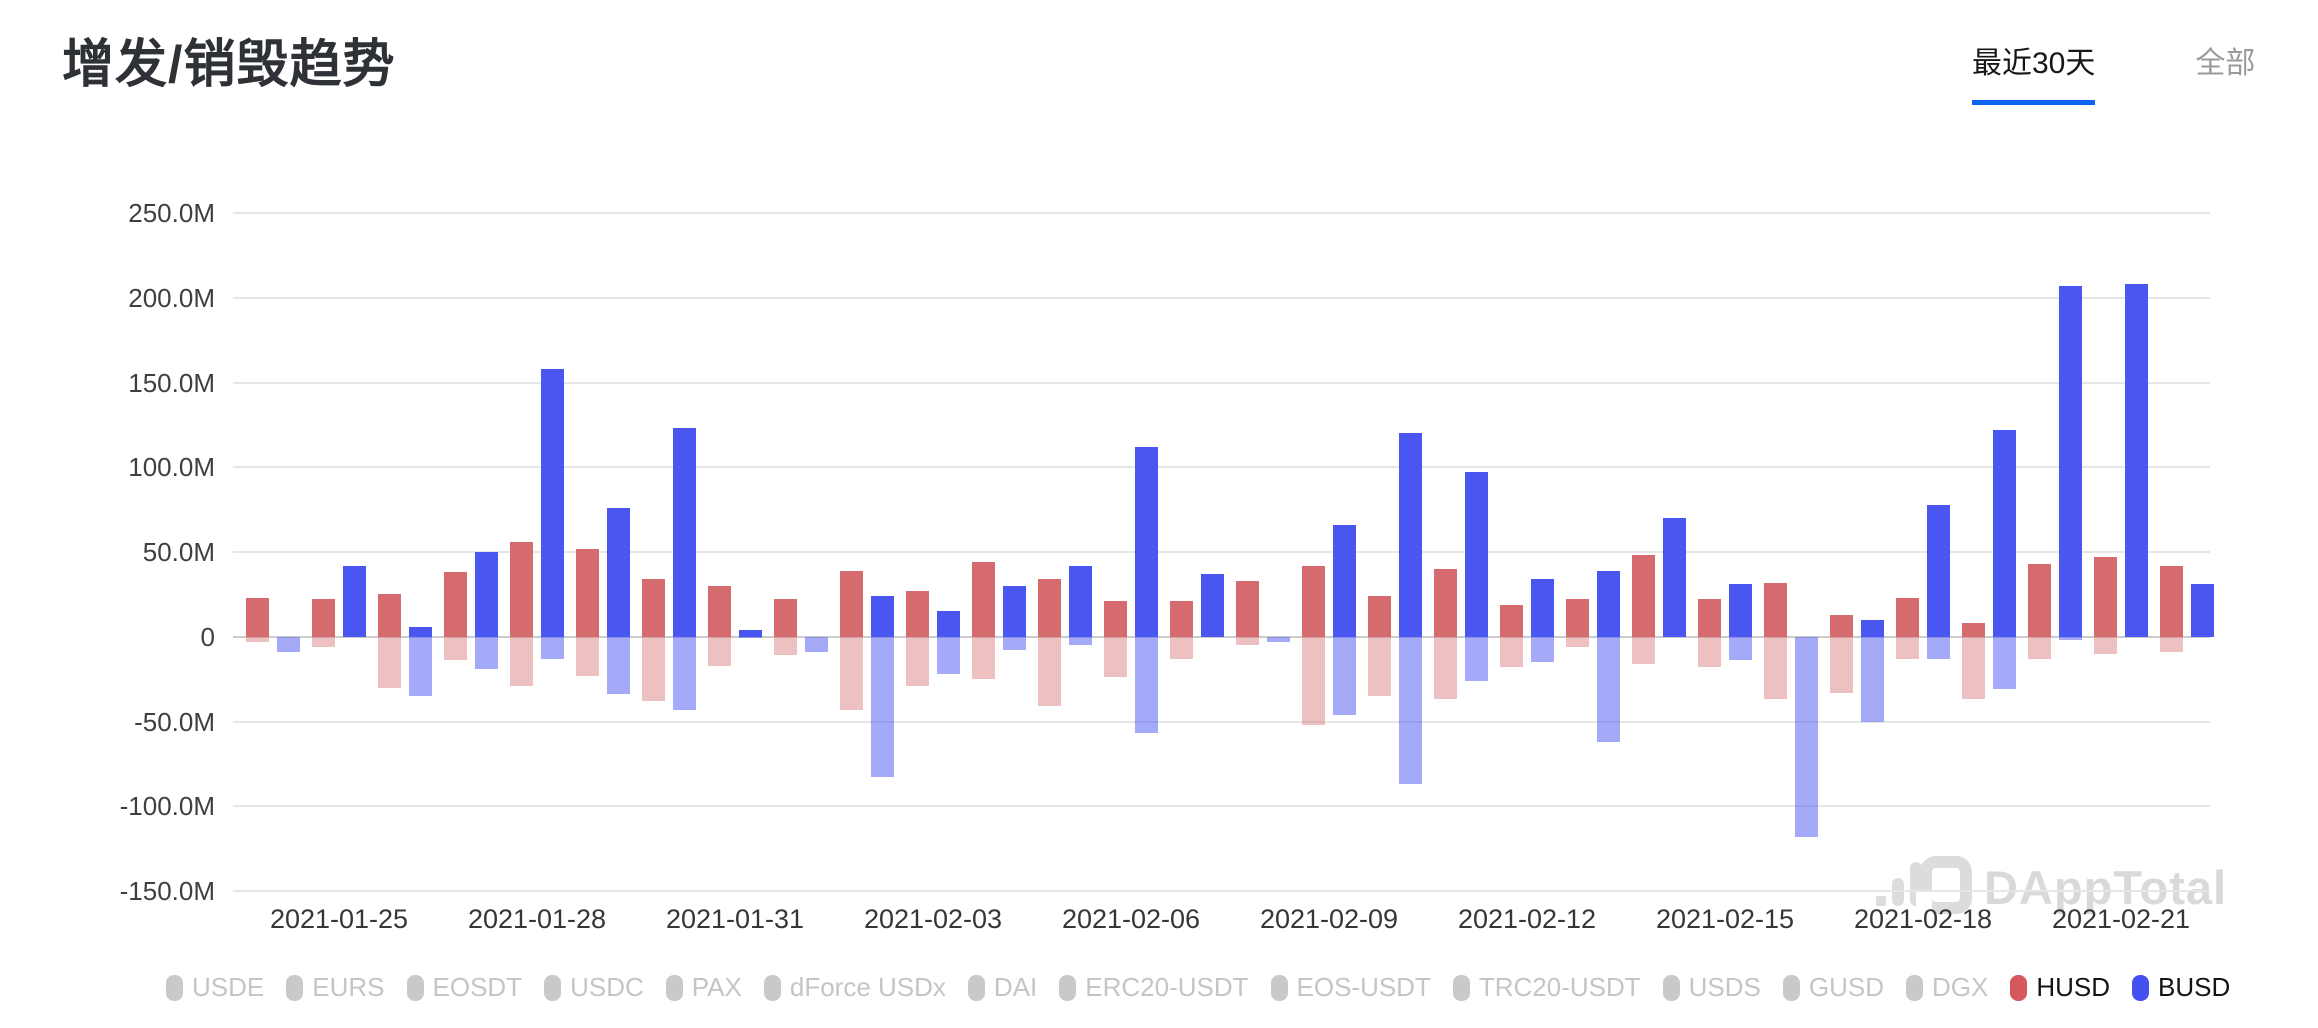 The image size is (2318, 1028). I want to click on legend-item-usde: USDE, so click(215, 987).